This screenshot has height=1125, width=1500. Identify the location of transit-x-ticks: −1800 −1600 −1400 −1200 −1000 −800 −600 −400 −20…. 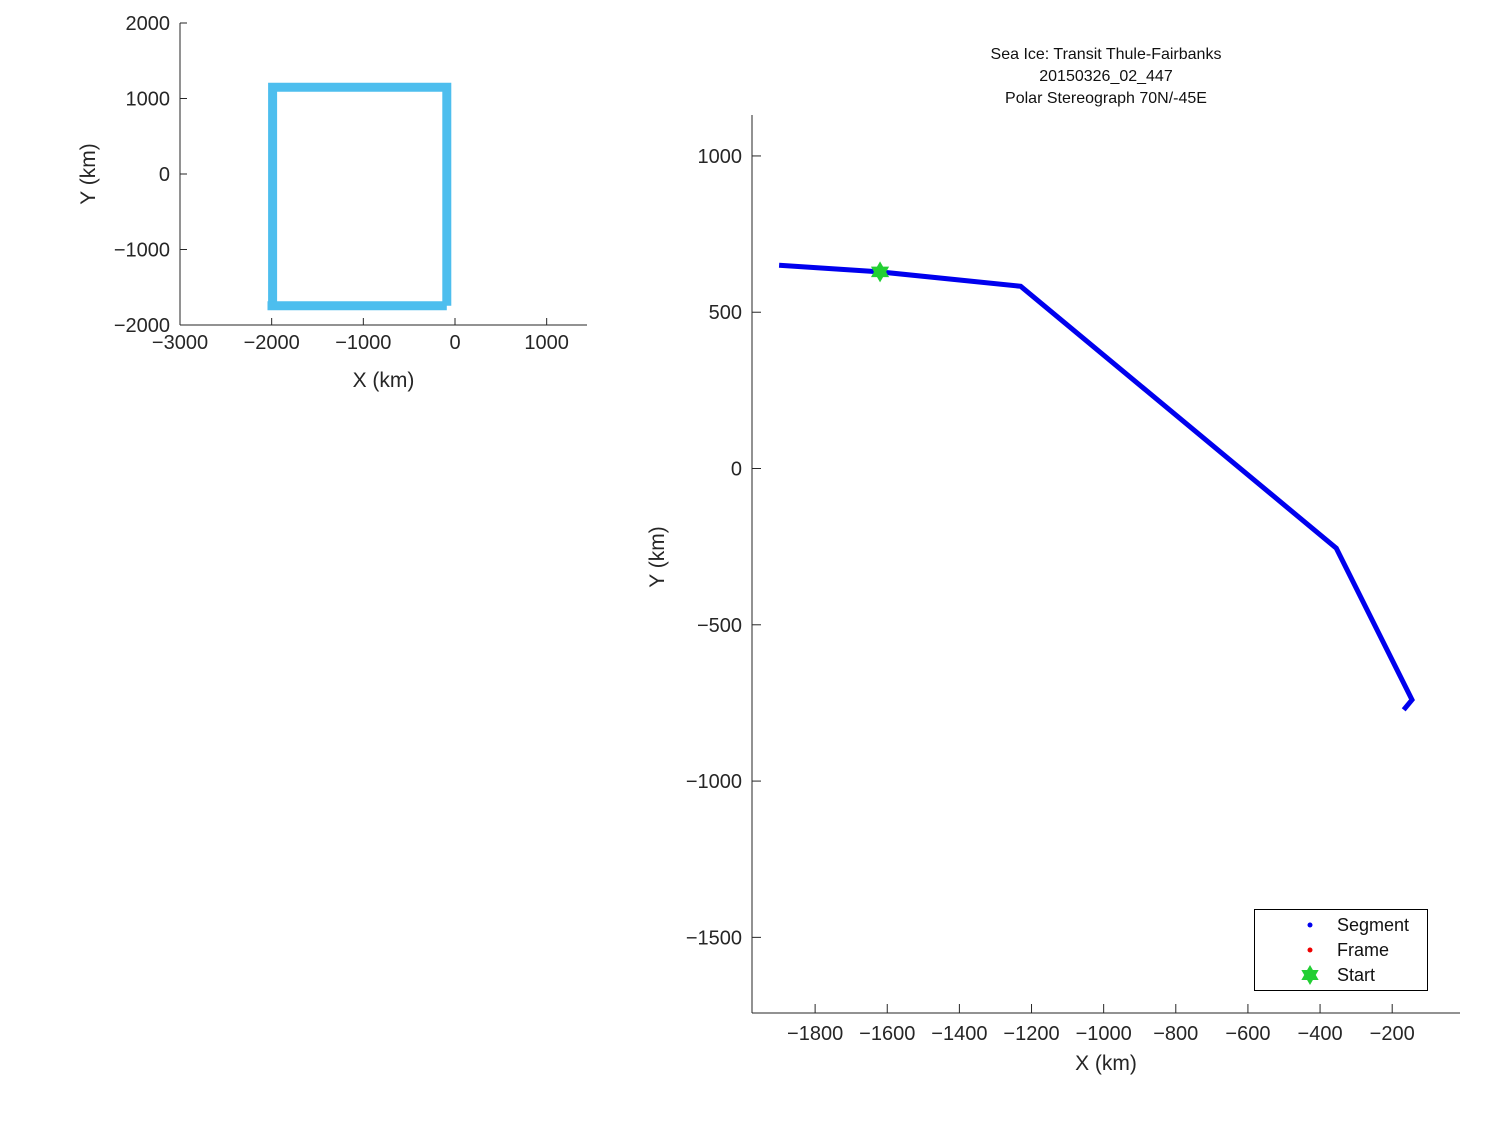
(1101, 1024).